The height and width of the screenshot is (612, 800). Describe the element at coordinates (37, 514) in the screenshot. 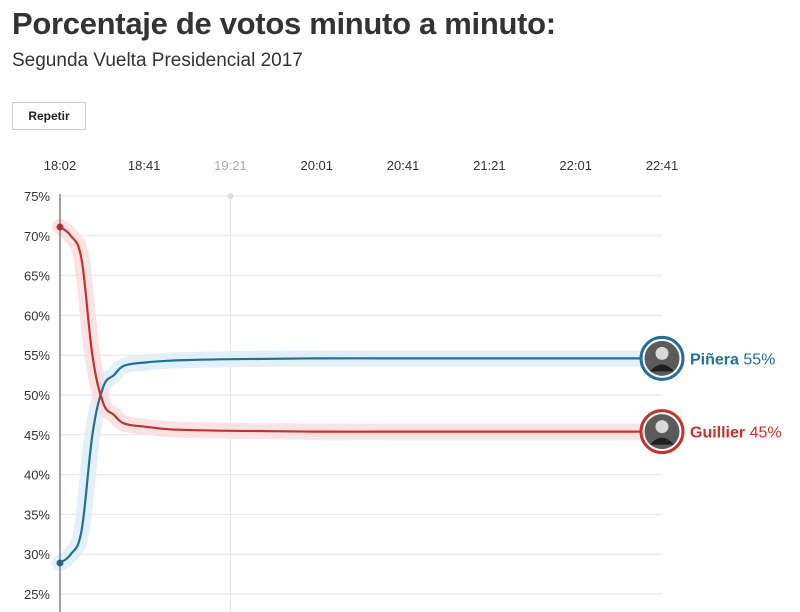

I see `y-tick-label: 35%` at that location.